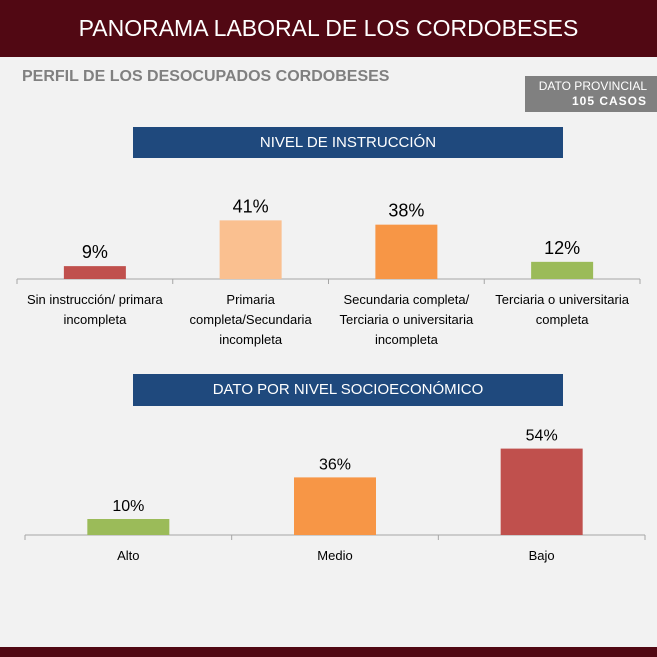 Image resolution: width=657 pixels, height=657 pixels. I want to click on subtitle: PERFIL DE LOS DESOCUPADOS CORDOBESES, so click(206, 76).